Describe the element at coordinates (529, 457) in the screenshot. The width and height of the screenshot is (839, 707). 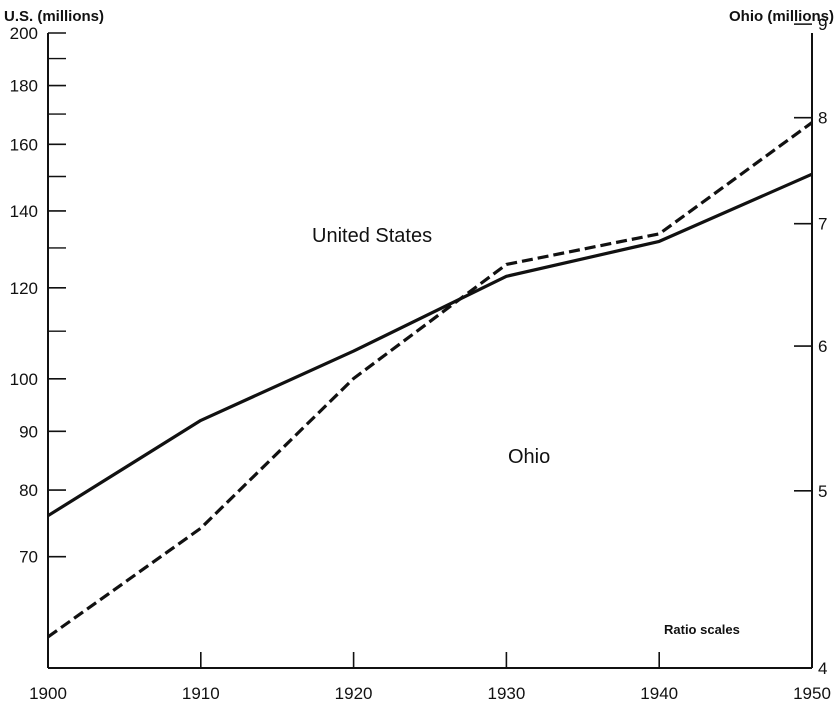
I see `series-label-ohio: Ohio` at that location.